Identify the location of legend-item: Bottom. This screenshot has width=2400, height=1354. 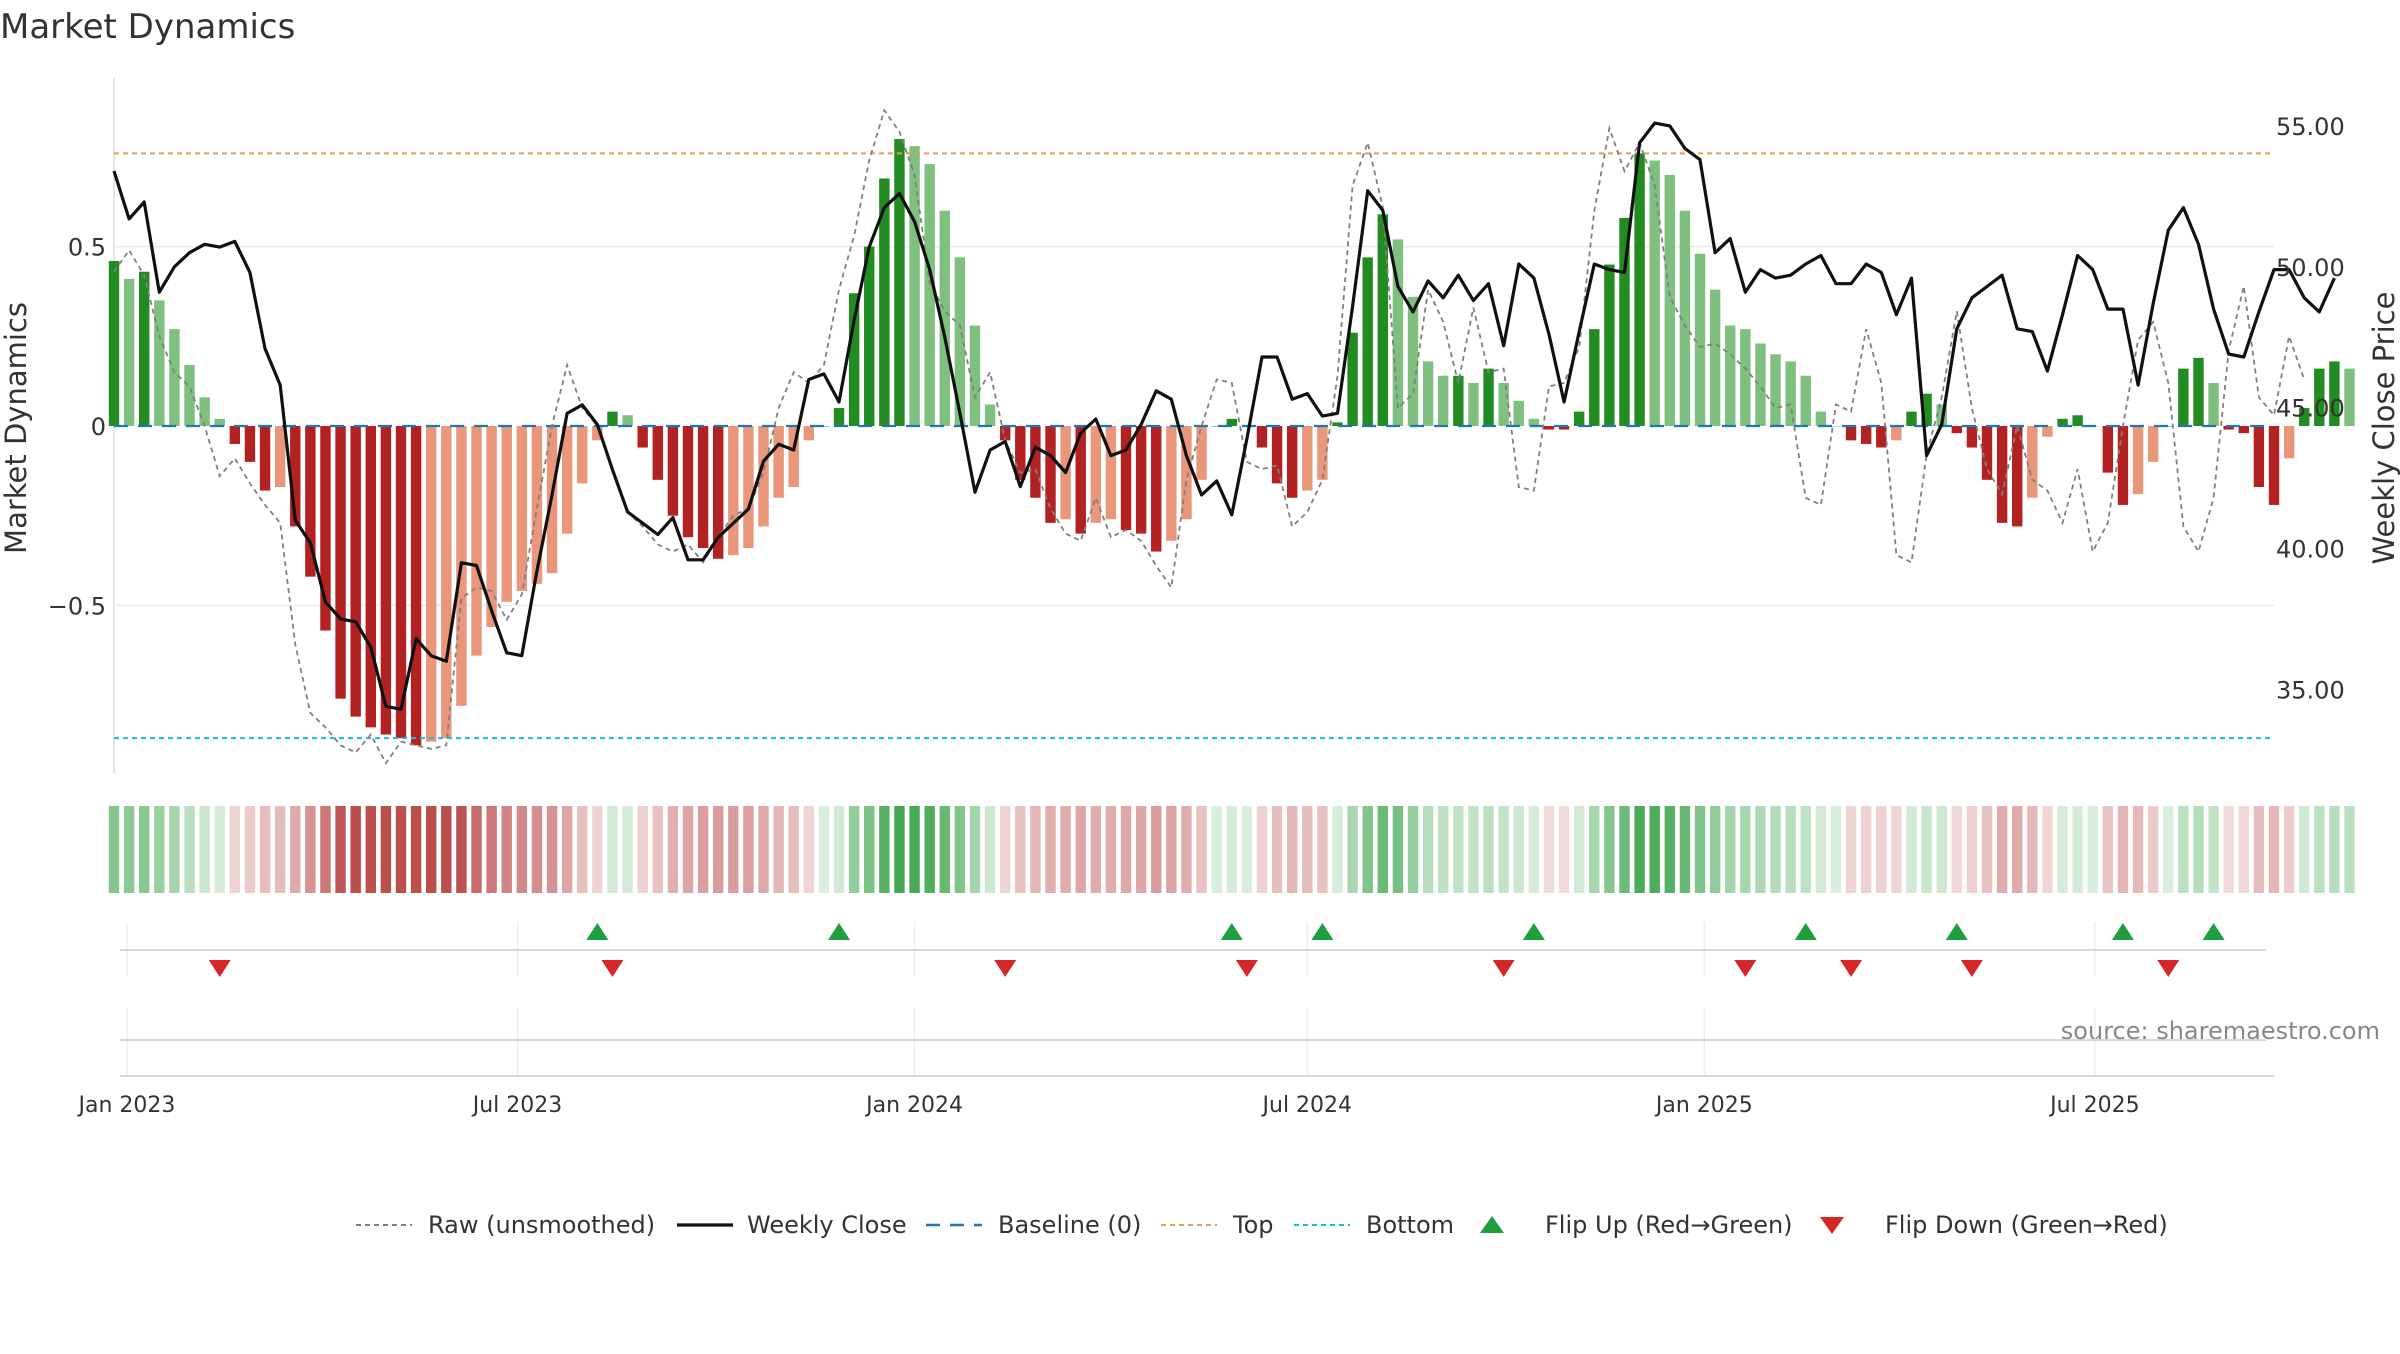
(1374, 1225).